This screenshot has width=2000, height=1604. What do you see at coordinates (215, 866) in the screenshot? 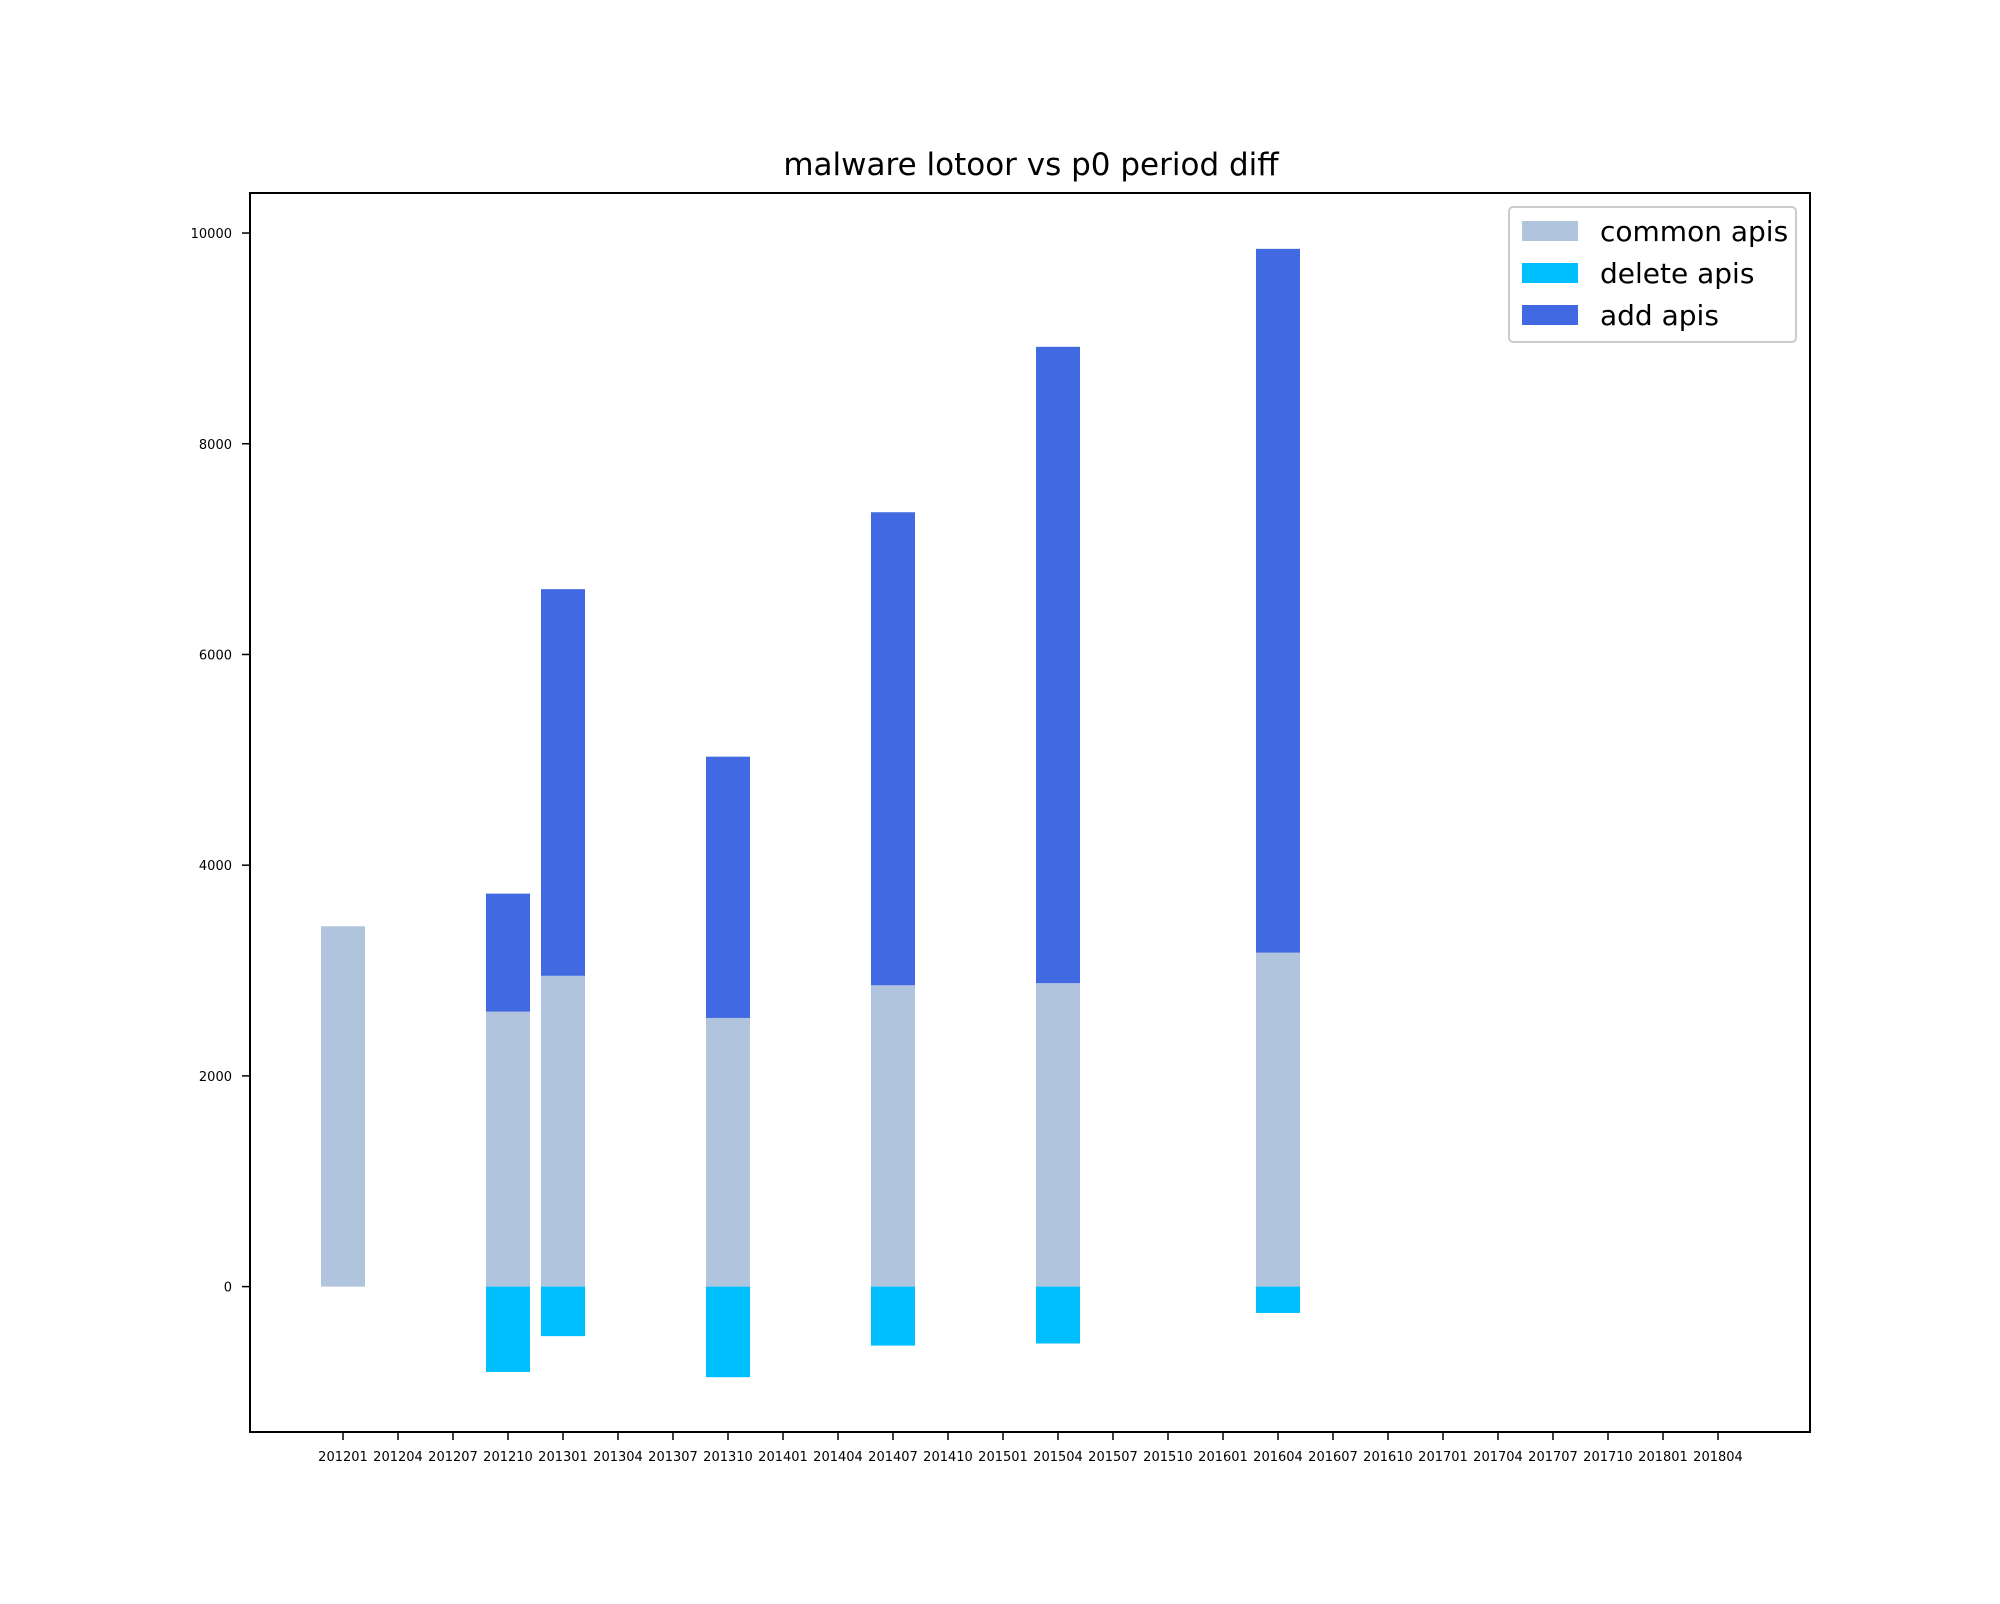
I see `y-tick-label: 4000` at bounding box center [215, 866].